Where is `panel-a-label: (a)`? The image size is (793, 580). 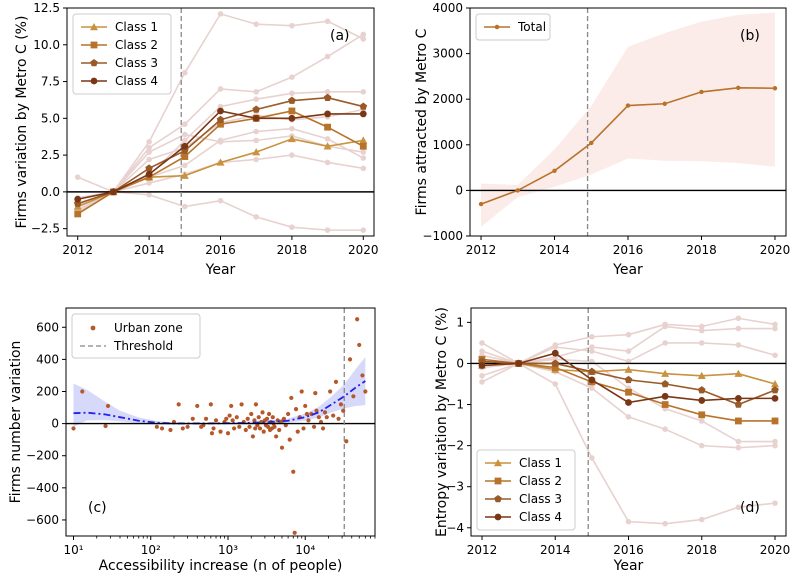
panel-a-label: (a) is located at coordinates (340, 36).